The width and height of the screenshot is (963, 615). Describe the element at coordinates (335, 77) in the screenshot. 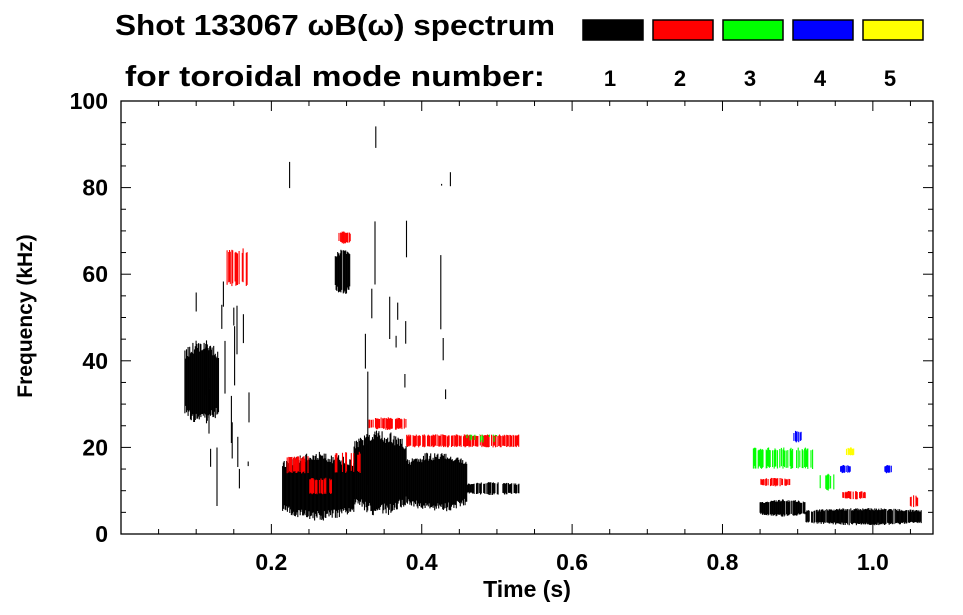

I see `chart-subtitle: for toroidal mode number:` at that location.